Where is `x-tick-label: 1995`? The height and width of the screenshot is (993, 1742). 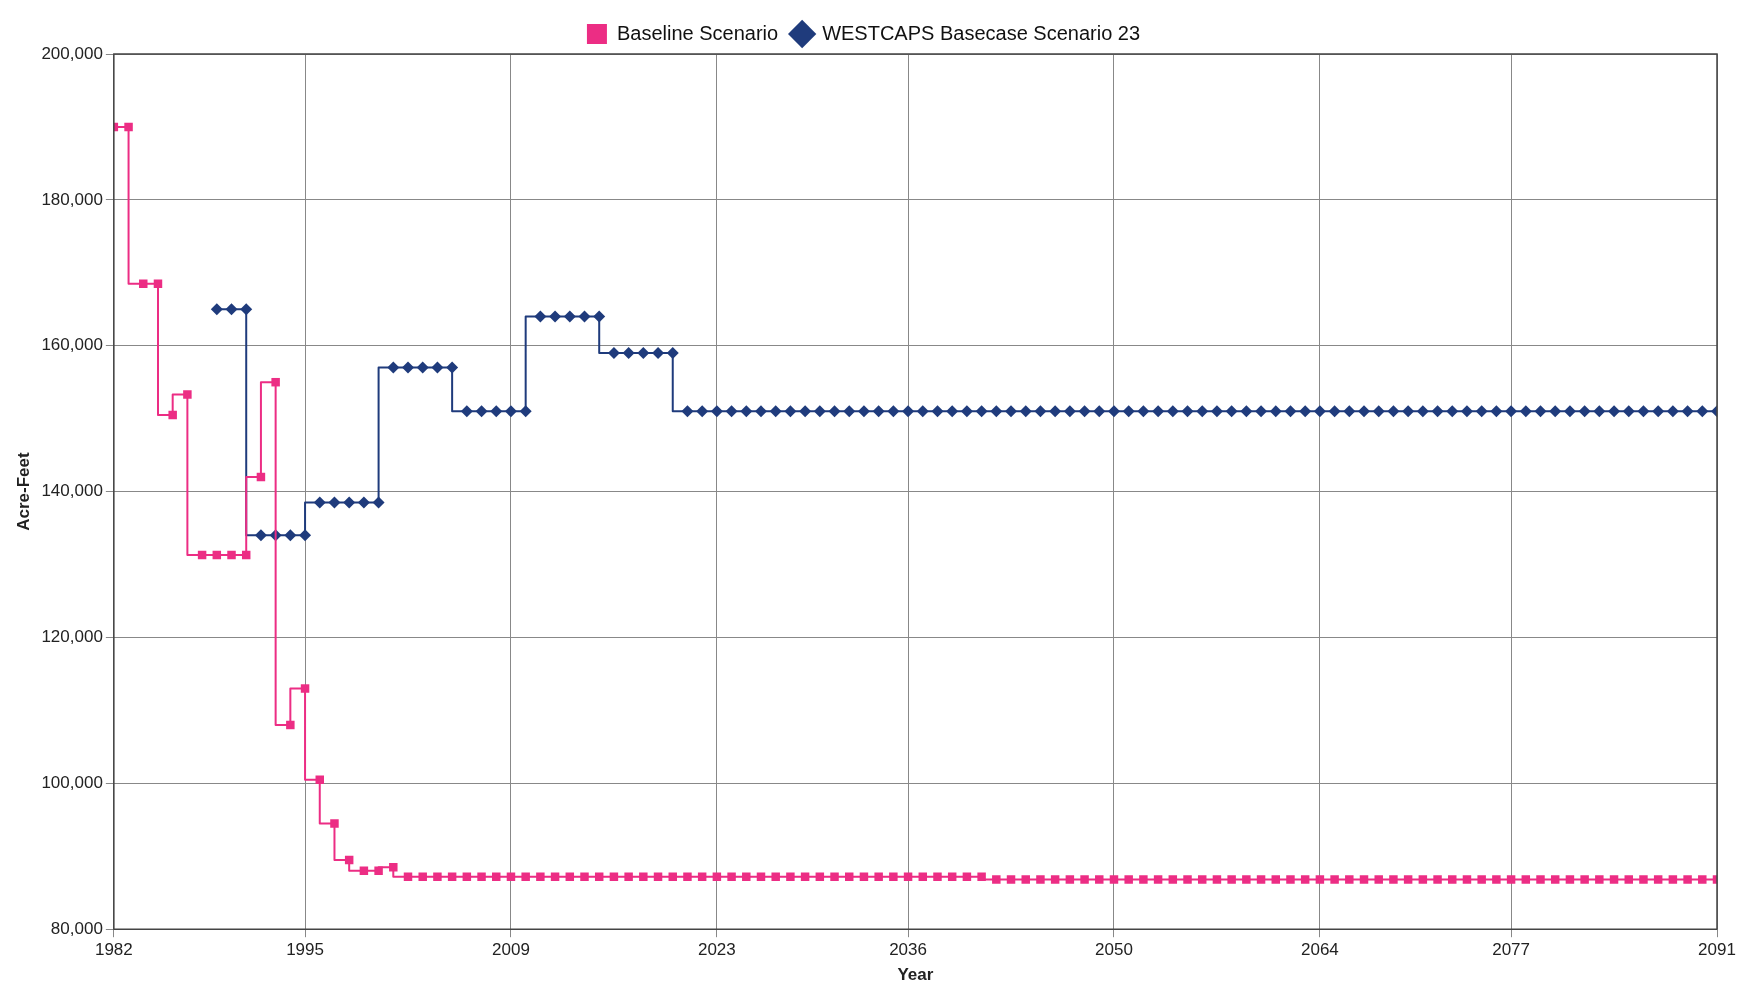 x-tick-label: 1995 is located at coordinates (305, 950).